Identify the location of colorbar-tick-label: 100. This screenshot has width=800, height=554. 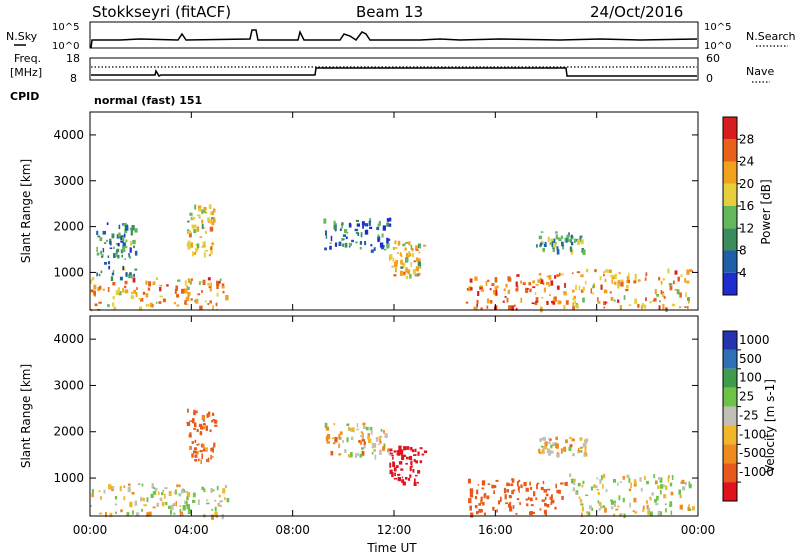
(750, 378).